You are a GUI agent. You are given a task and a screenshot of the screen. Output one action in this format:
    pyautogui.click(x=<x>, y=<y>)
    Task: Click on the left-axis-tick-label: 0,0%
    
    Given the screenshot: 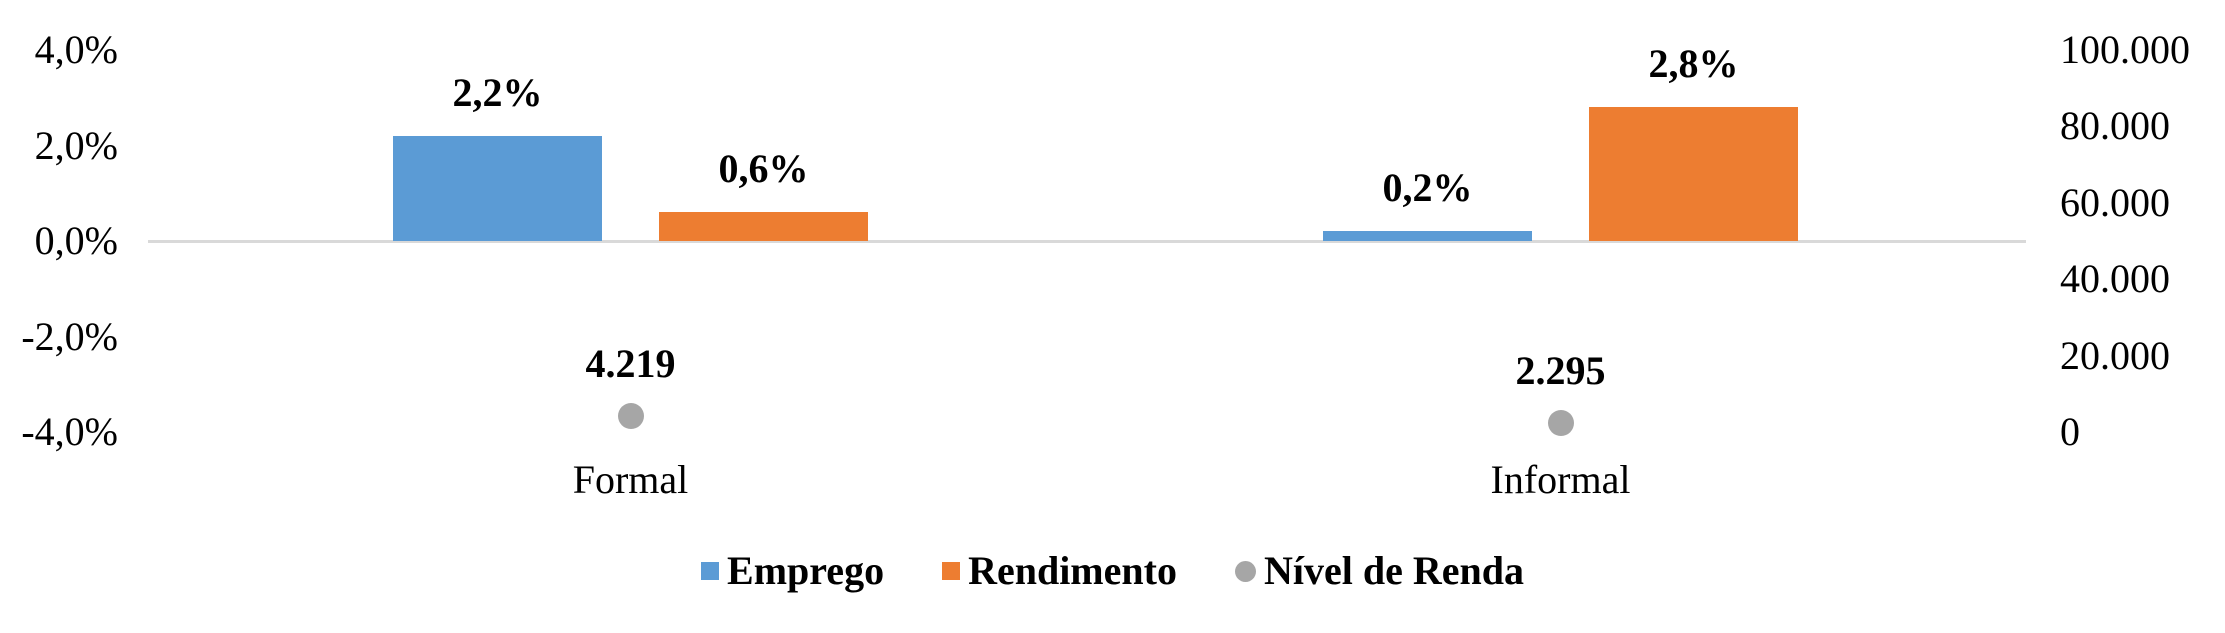 What is the action you would take?
    pyautogui.click(x=76, y=240)
    